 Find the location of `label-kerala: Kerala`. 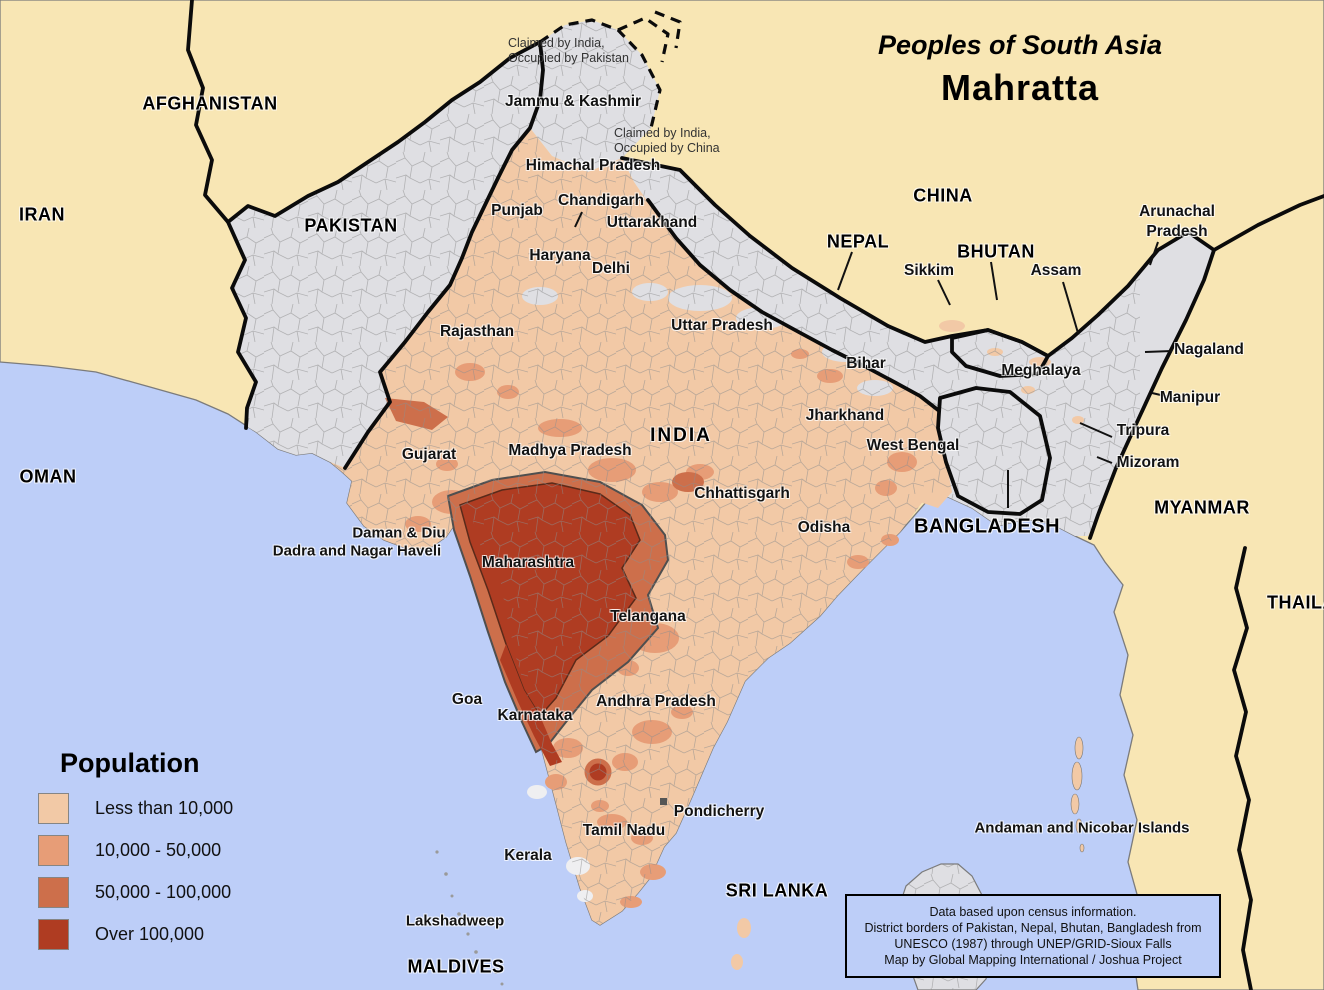

label-kerala: Kerala is located at coordinates (528, 855).